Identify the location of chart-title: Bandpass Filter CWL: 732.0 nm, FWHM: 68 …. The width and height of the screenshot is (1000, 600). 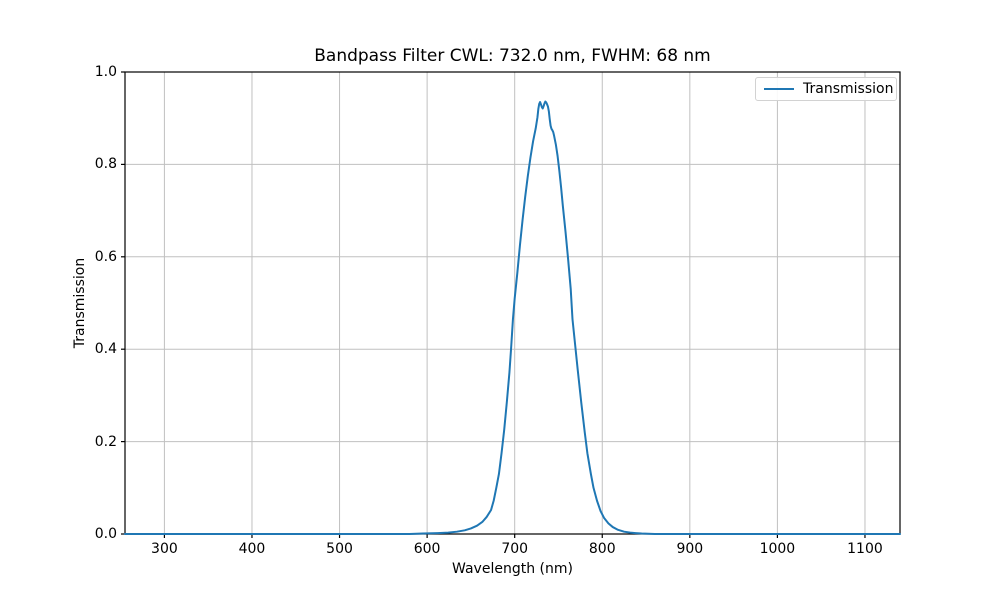
(512, 56).